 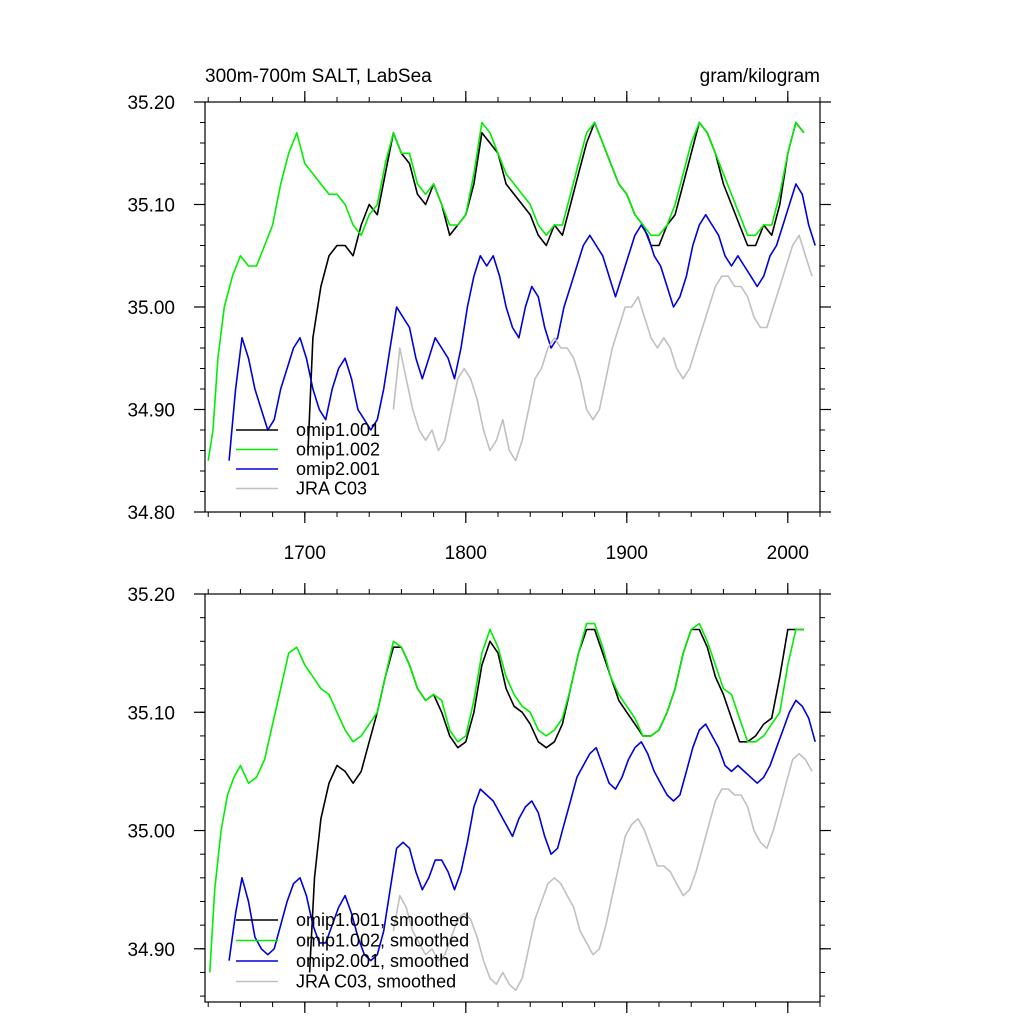 What do you see at coordinates (382, 941) in the screenshot?
I see `legend-label-1: omip1.002, smoothed` at bounding box center [382, 941].